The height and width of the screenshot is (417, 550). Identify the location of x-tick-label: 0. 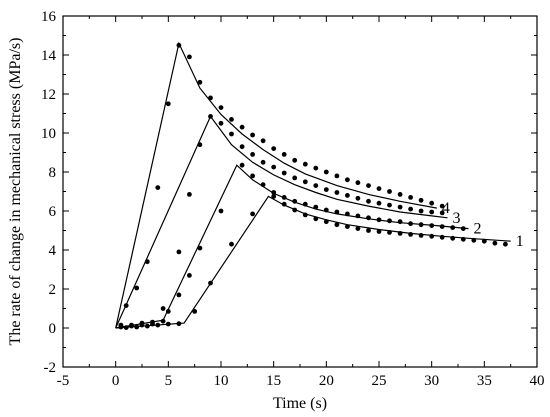
(116, 381).